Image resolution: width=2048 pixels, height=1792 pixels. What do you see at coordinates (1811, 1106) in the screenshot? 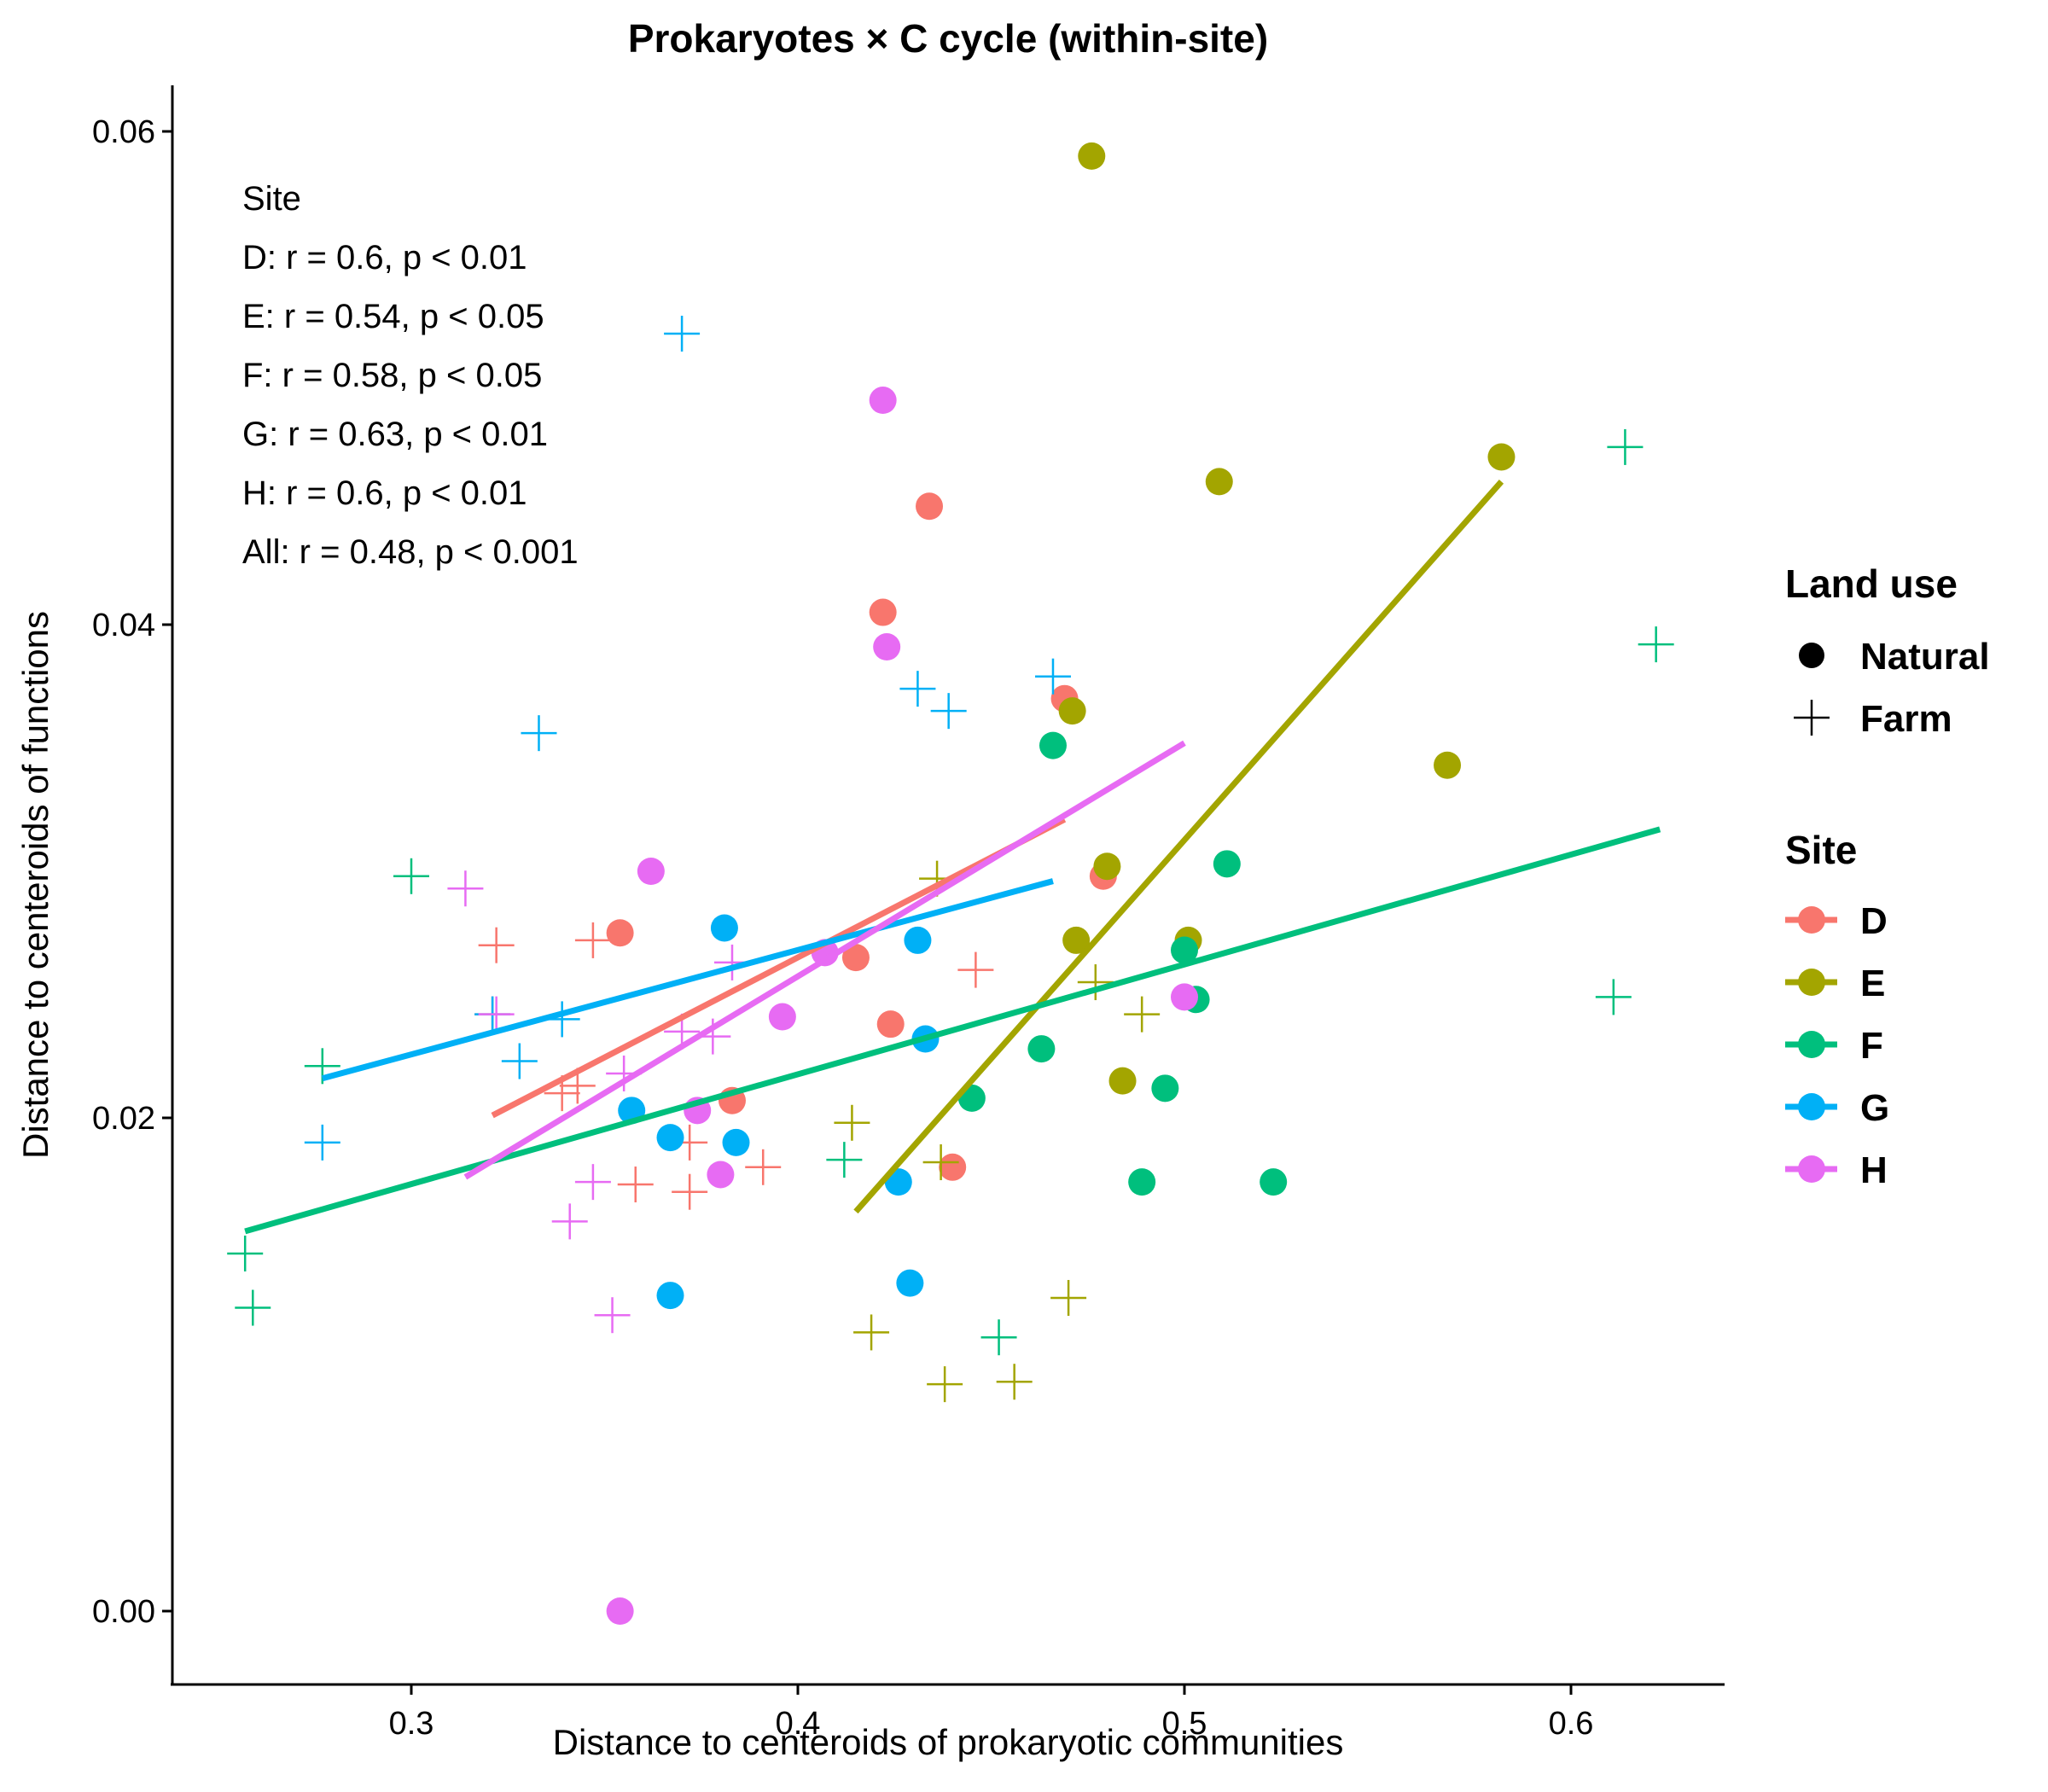
I see `legend-key-G` at bounding box center [1811, 1106].